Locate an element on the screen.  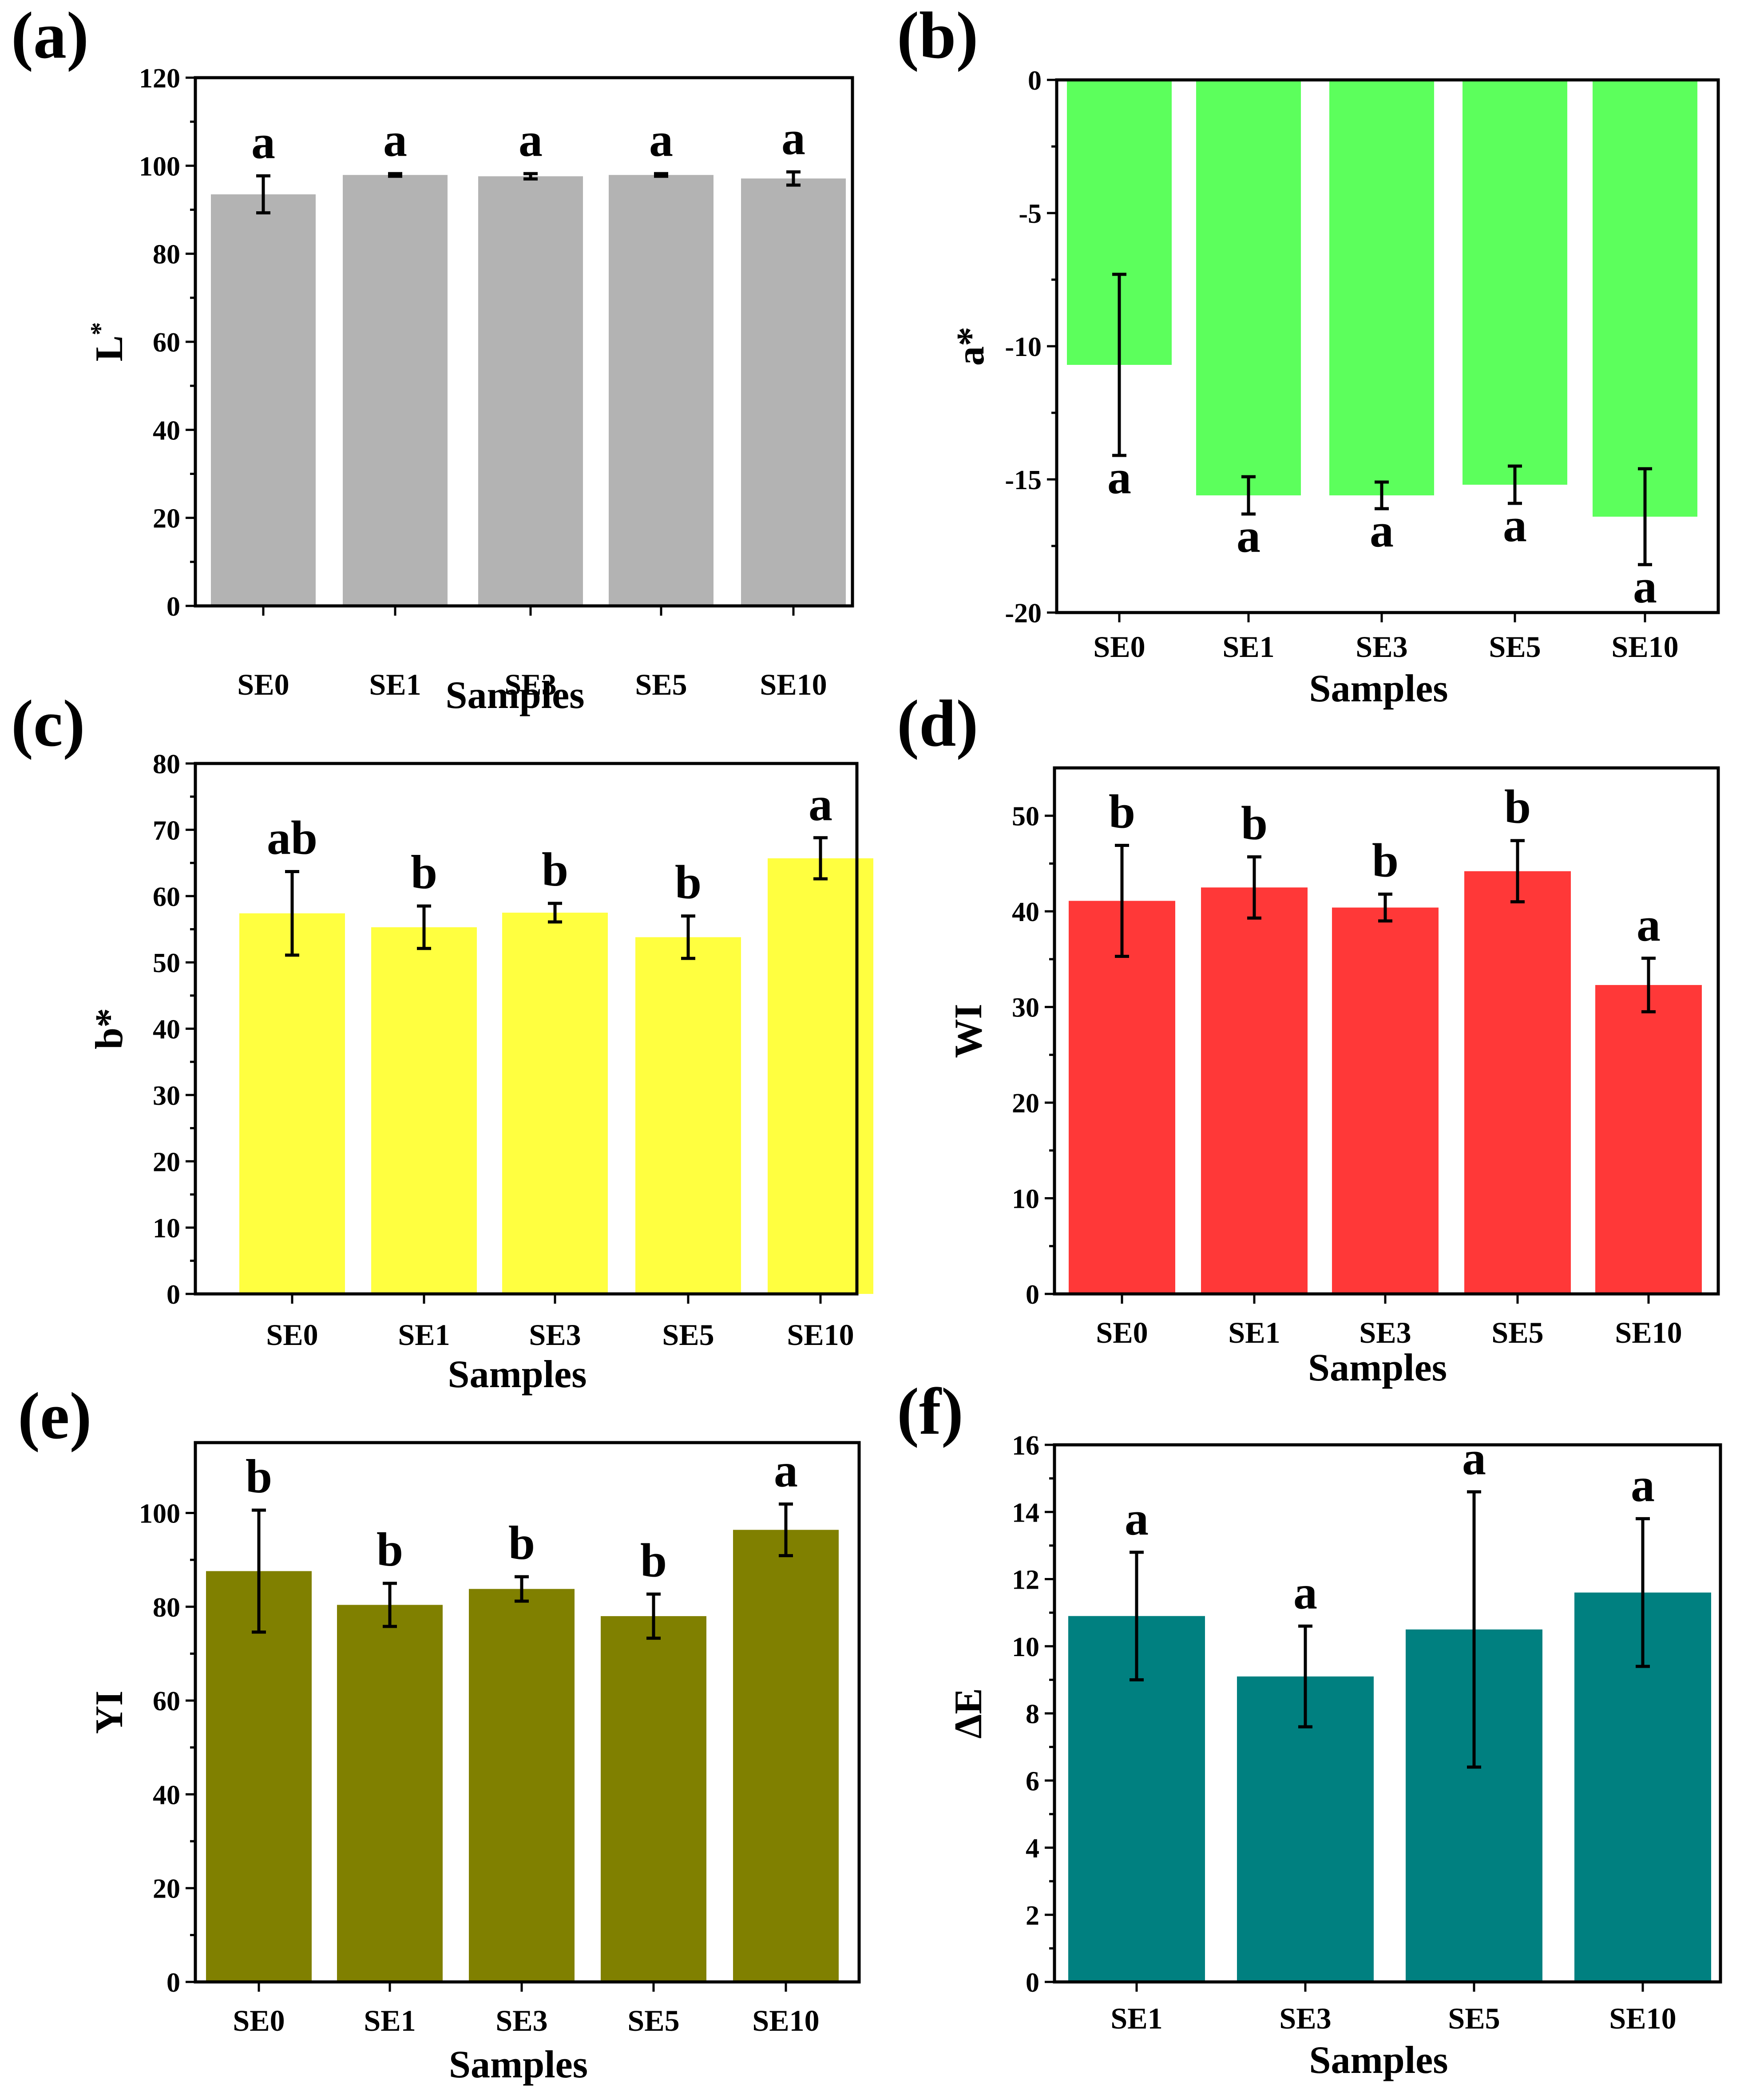
panel-label: (f) is located at coordinates (930, 1411).